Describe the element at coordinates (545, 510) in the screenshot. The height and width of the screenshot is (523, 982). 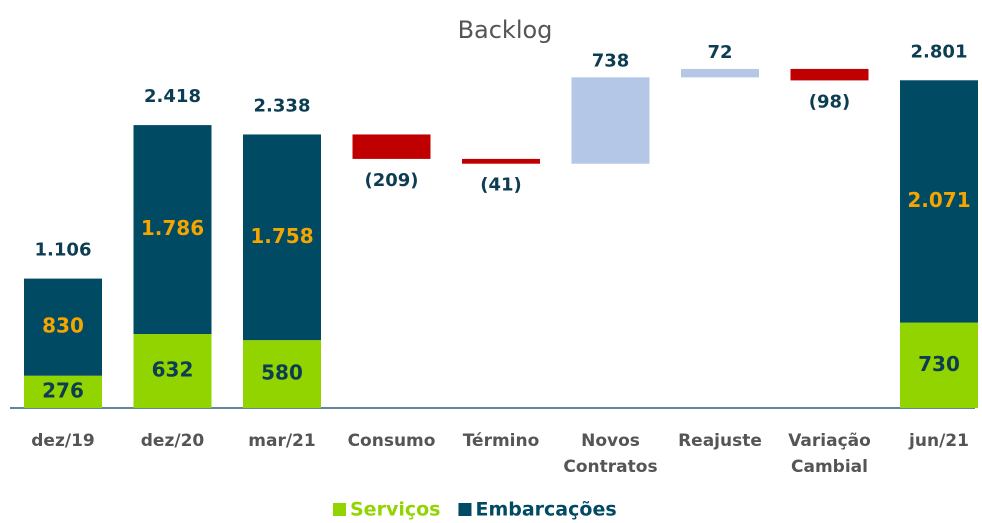
I see `legend-label: Embarcações` at that location.